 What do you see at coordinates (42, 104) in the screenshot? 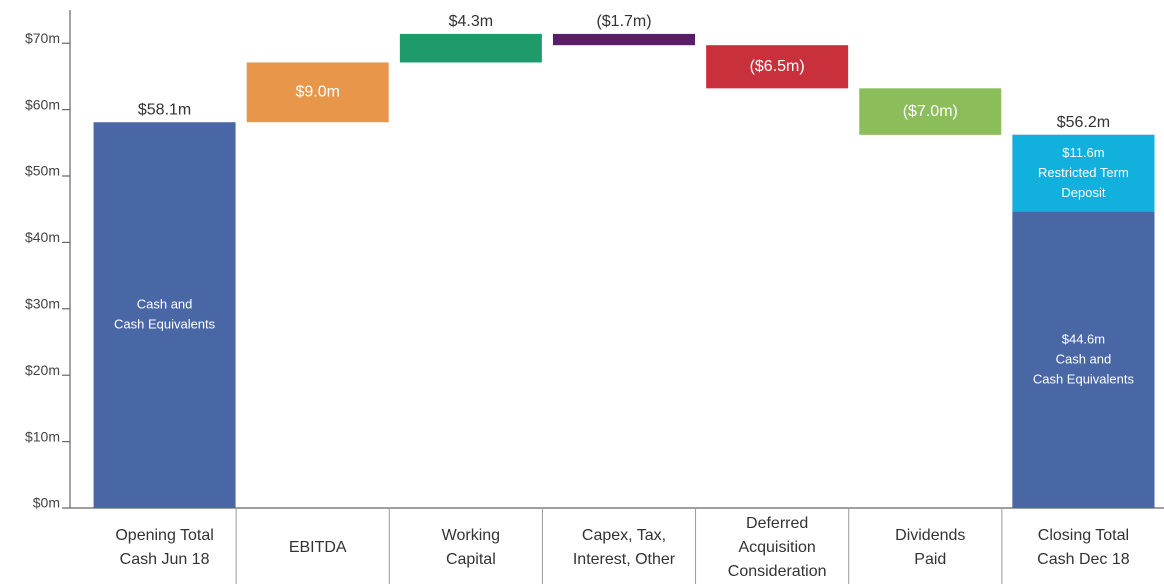
I see `y-tick-label: $60m` at bounding box center [42, 104].